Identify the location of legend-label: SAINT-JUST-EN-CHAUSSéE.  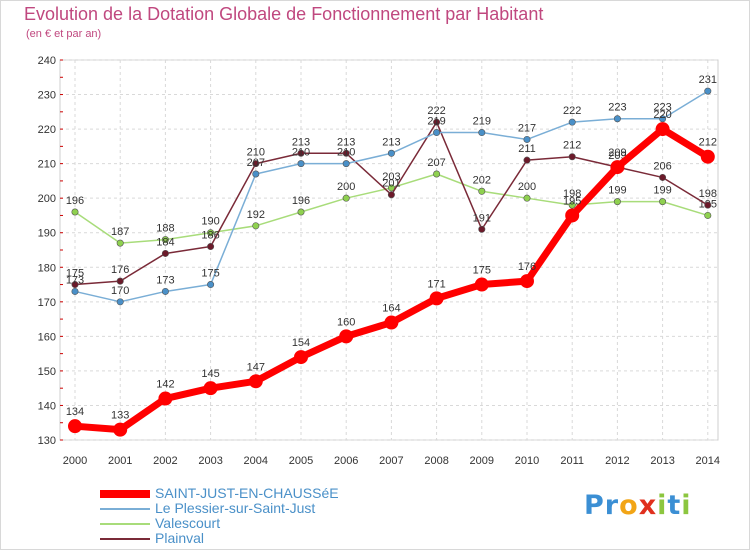
(247, 493).